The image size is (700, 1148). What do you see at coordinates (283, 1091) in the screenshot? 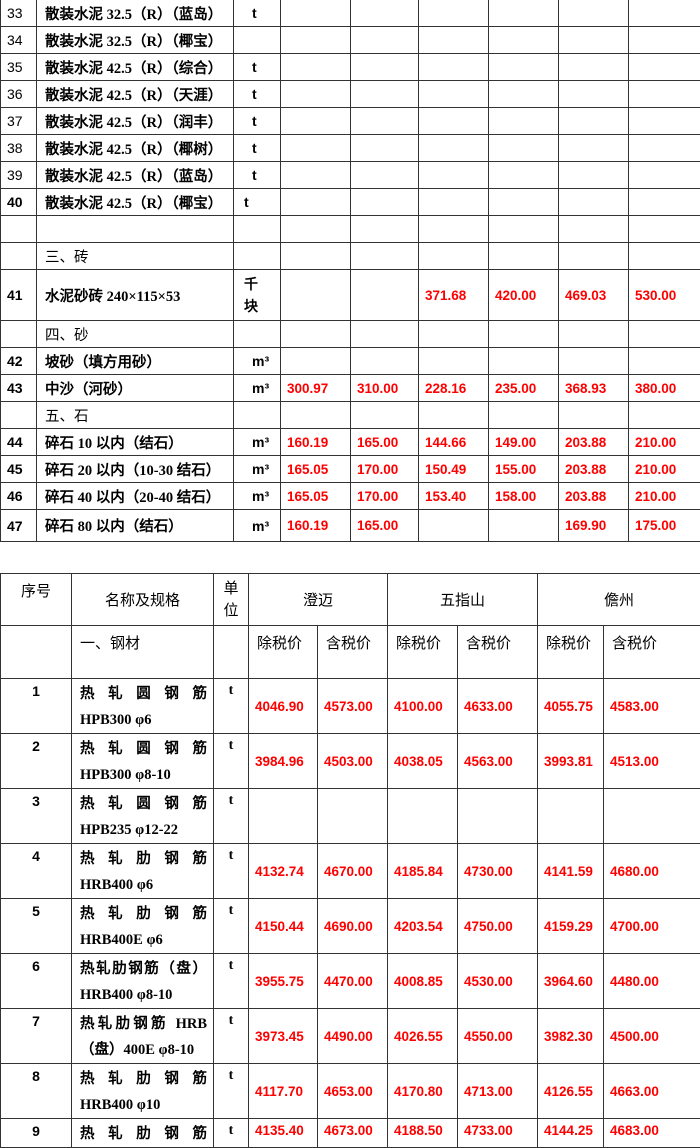
I see `price-cell: 4117.70` at bounding box center [283, 1091].